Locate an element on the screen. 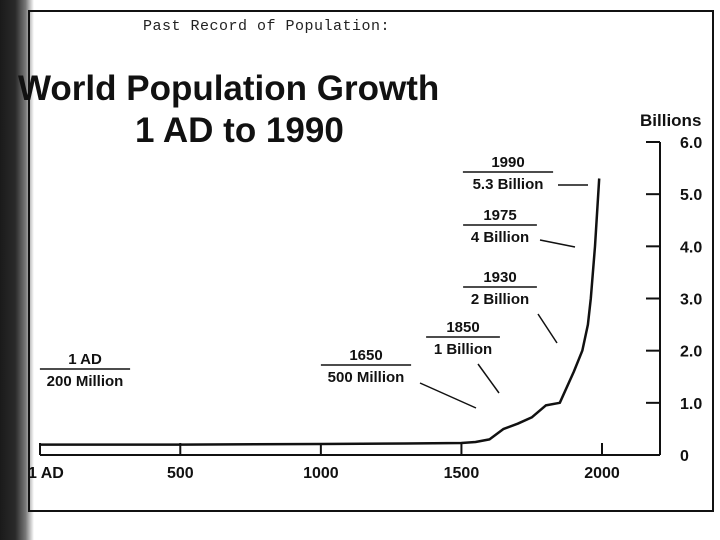 This screenshot has width=720, height=540. header-note: Past Record of Population: is located at coordinates (267, 26).